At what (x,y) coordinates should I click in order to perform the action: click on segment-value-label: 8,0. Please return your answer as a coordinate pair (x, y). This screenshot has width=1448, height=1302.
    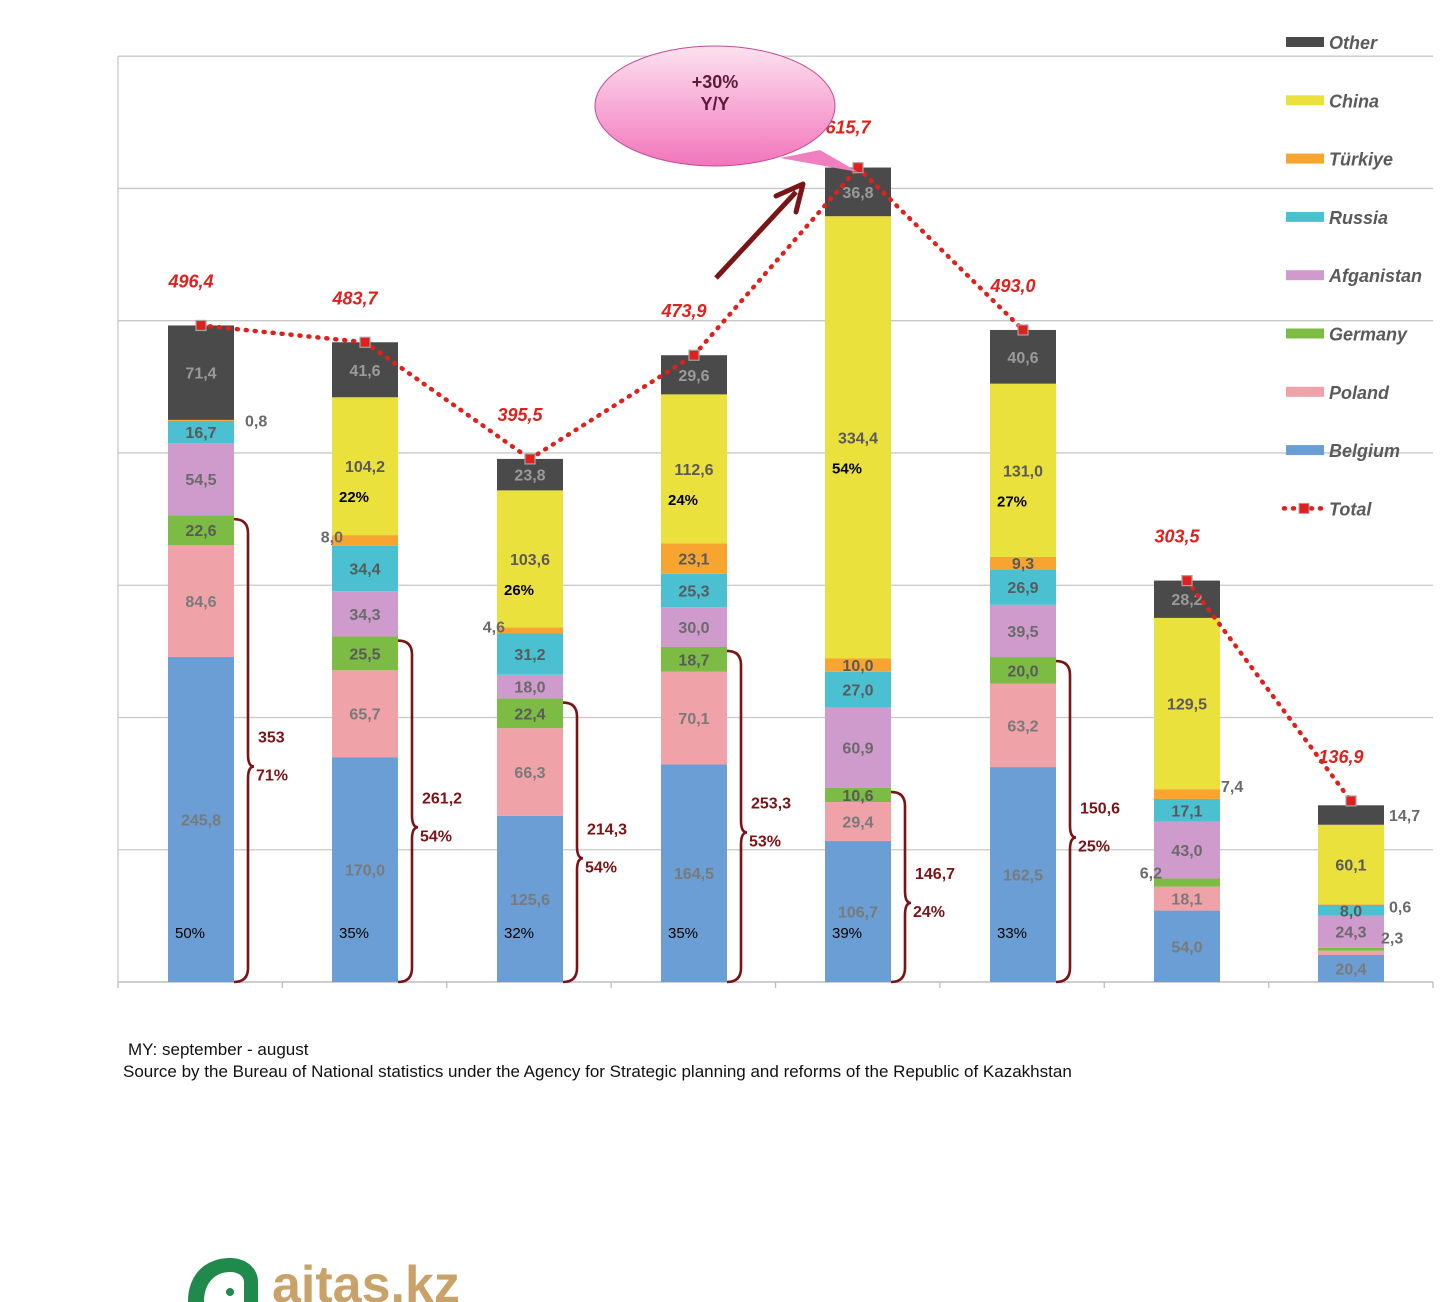
    Looking at the image, I should click on (332, 537).